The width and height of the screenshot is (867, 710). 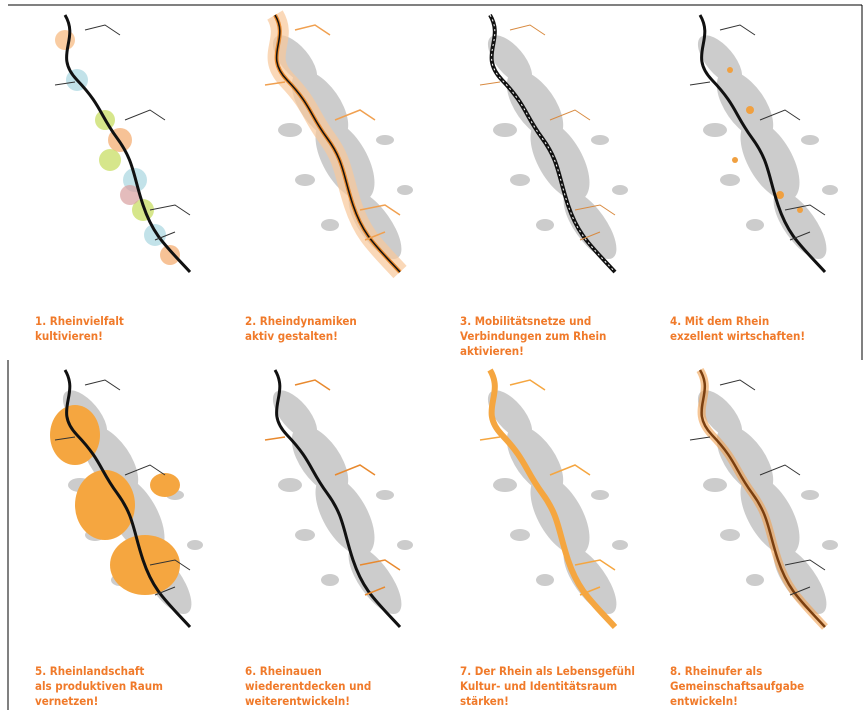 I want to click on caption-line: 8. Rheinufer als, so click(x=716, y=671).